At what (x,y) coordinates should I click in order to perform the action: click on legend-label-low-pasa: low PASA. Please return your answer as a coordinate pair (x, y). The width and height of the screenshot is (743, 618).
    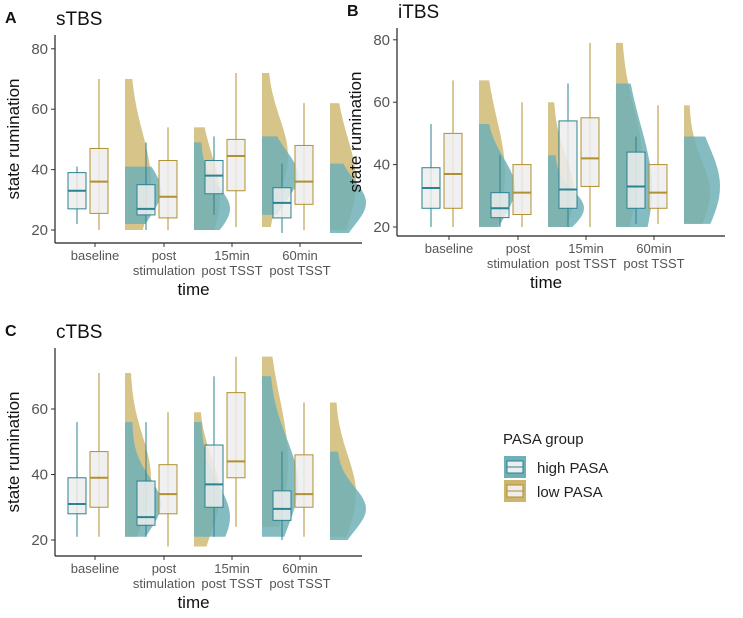
    Looking at the image, I should click on (570, 492).